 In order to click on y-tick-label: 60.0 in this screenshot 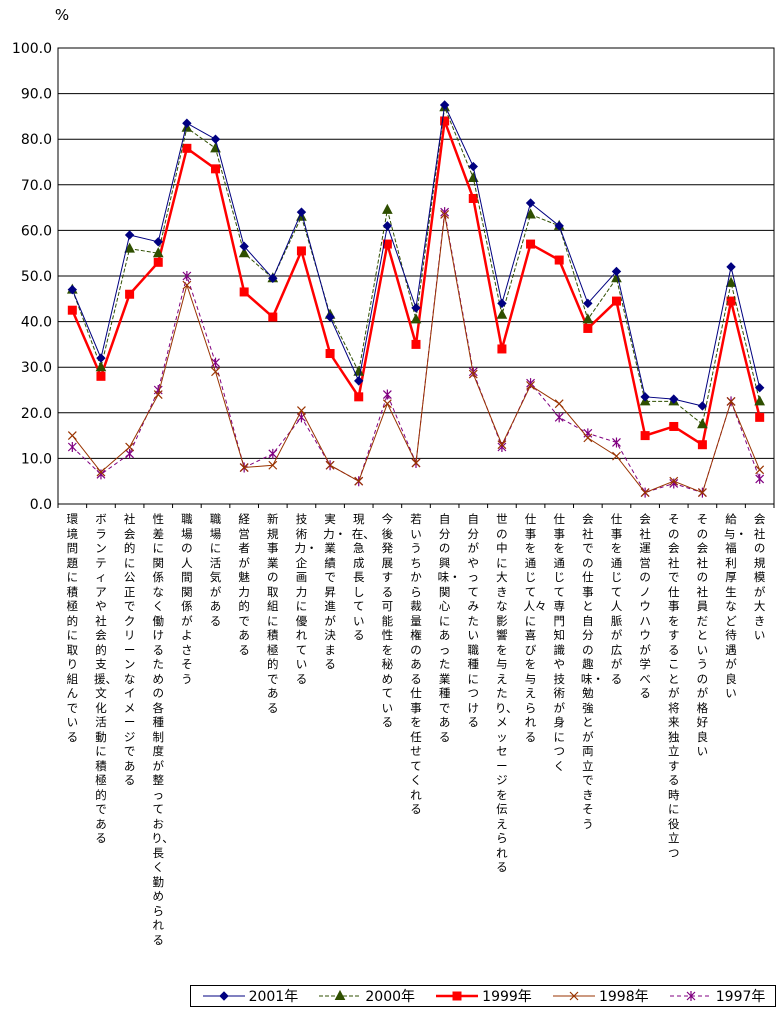, I will do `click(36, 231)`.